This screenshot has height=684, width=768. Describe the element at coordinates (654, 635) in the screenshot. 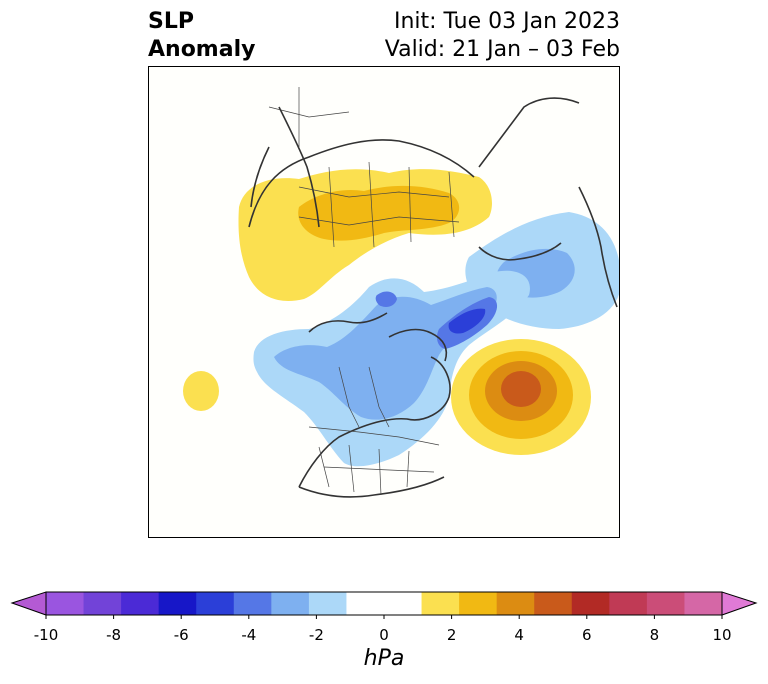

I see `colorbar-tick-label: 8` at that location.